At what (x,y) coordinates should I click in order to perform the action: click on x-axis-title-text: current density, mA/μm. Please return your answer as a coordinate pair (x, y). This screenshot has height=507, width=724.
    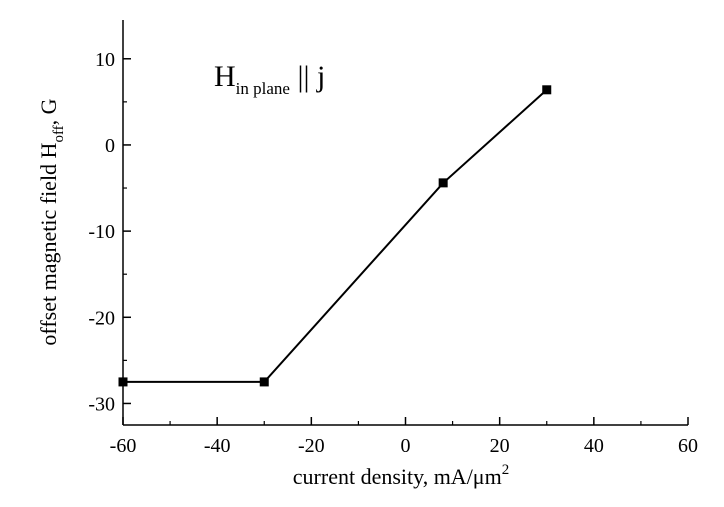
    Looking at the image, I should click on (397, 476).